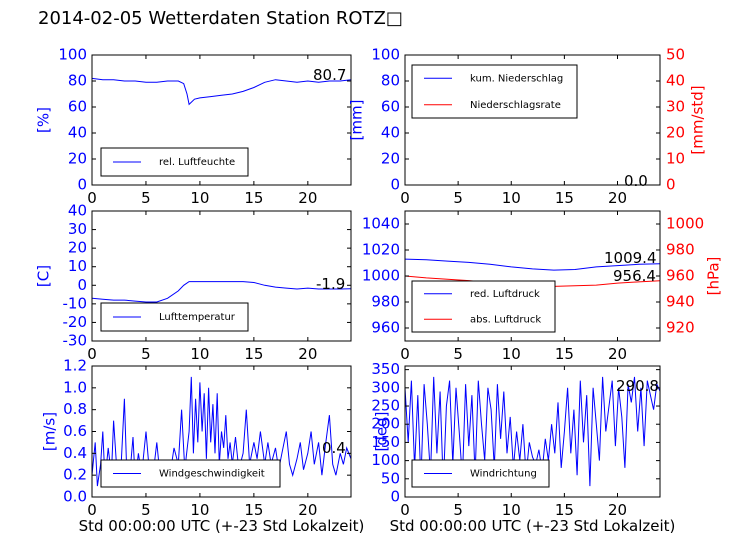  I want to click on panel-temperature, so click(221, 276).